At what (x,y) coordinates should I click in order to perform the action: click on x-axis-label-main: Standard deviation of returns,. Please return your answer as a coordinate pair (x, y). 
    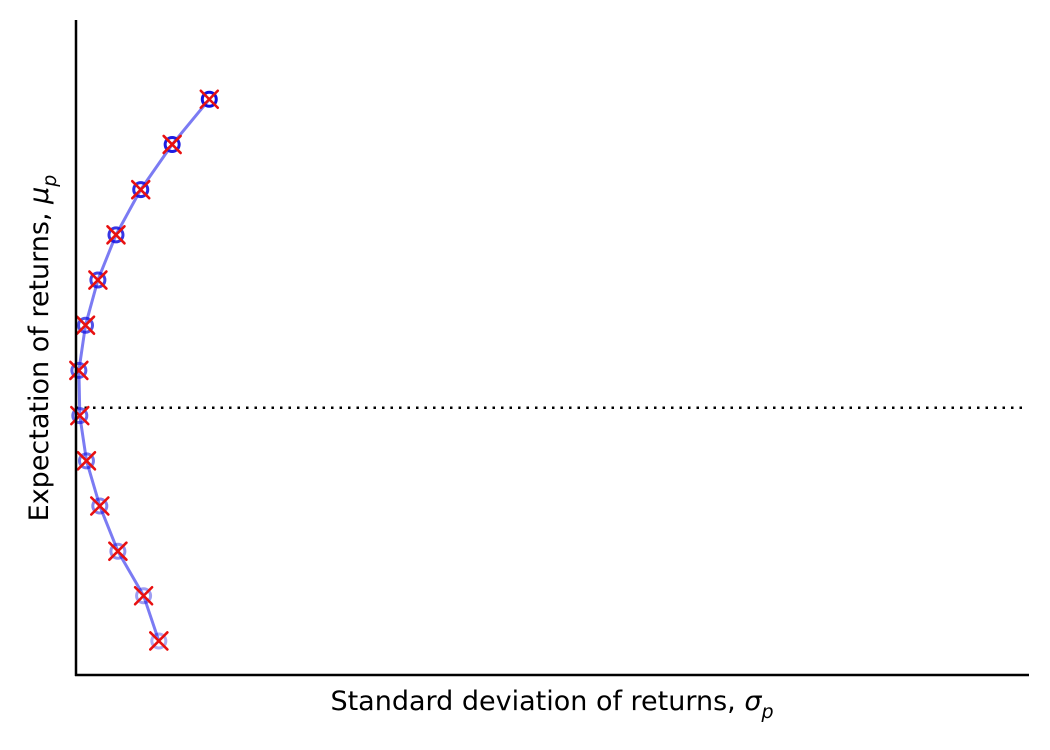
    Looking at the image, I should click on (537, 701).